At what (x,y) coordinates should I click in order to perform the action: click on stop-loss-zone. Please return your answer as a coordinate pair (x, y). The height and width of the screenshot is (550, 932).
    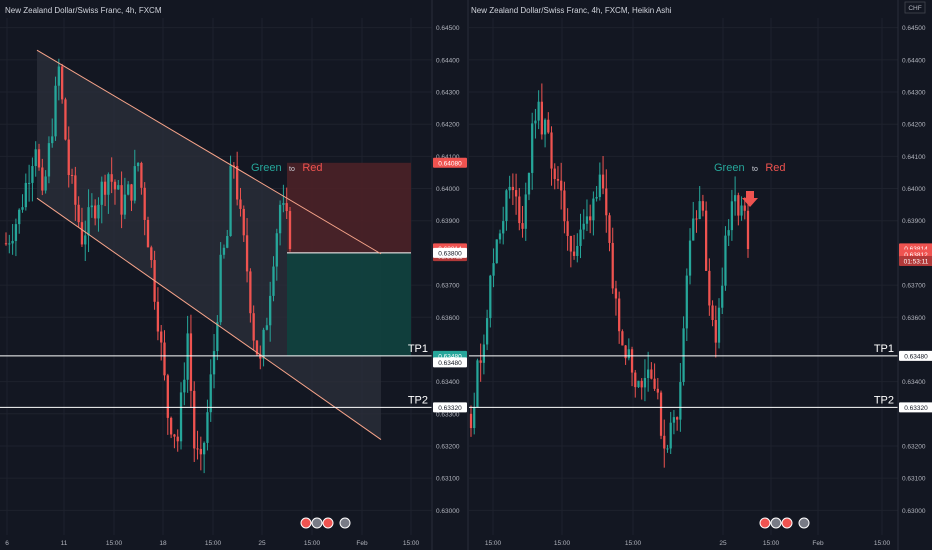
    Looking at the image, I should click on (349, 207).